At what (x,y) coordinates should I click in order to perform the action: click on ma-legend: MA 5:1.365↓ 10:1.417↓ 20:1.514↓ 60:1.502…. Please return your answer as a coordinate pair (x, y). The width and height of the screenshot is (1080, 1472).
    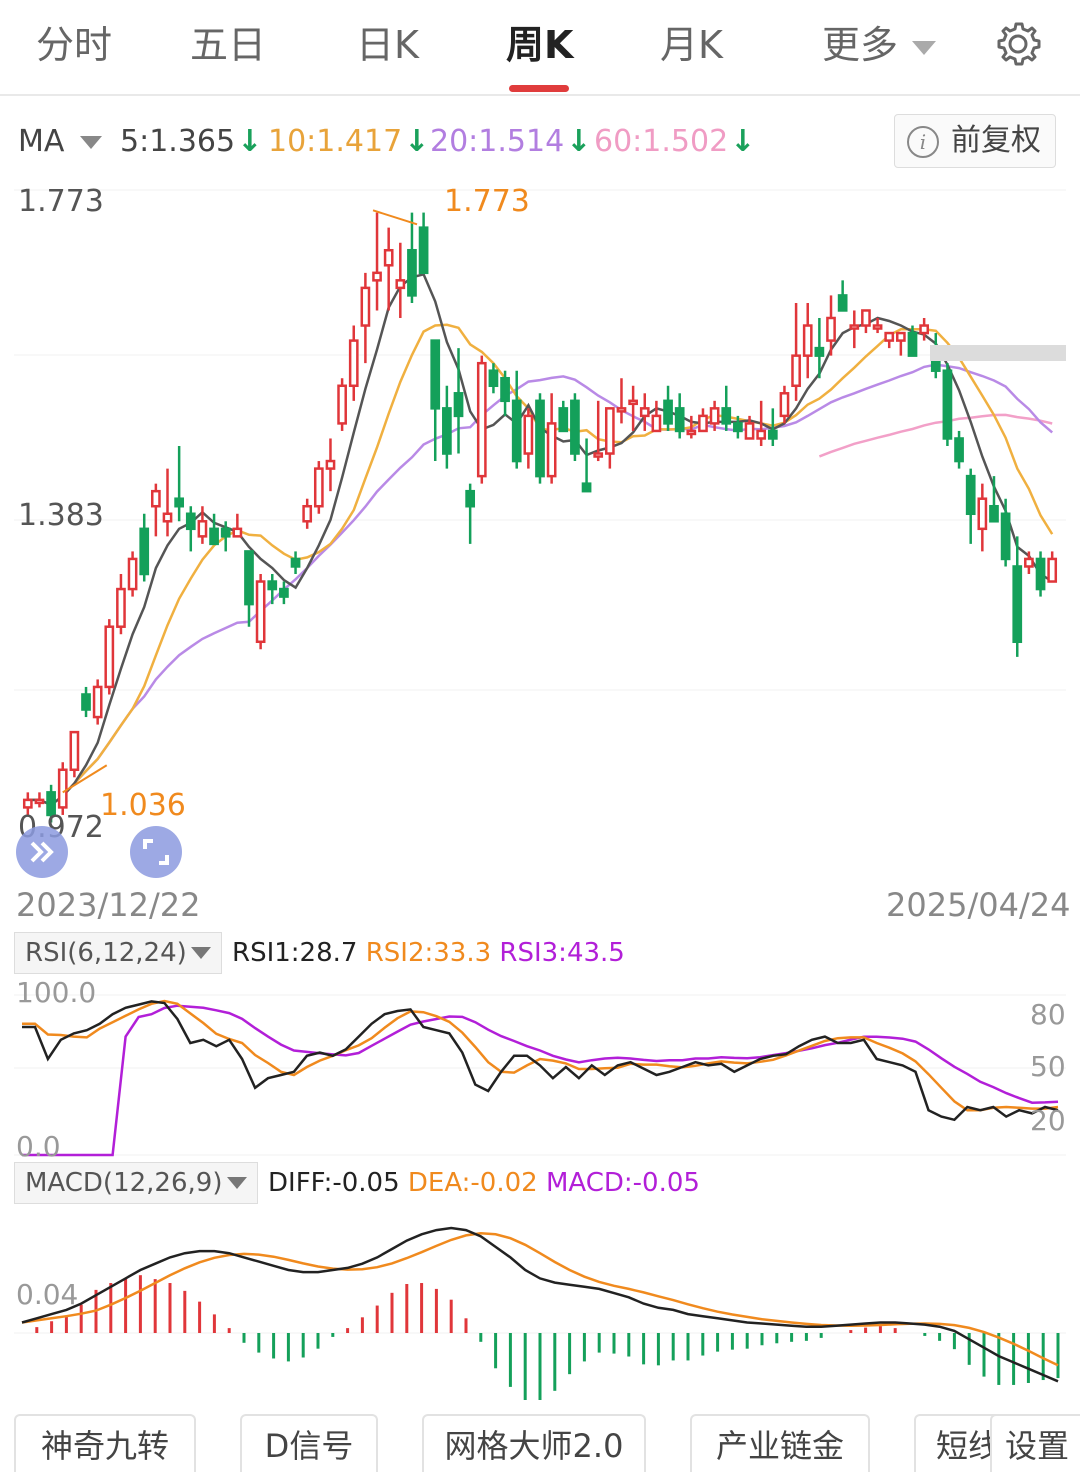
    Looking at the image, I should click on (540, 143).